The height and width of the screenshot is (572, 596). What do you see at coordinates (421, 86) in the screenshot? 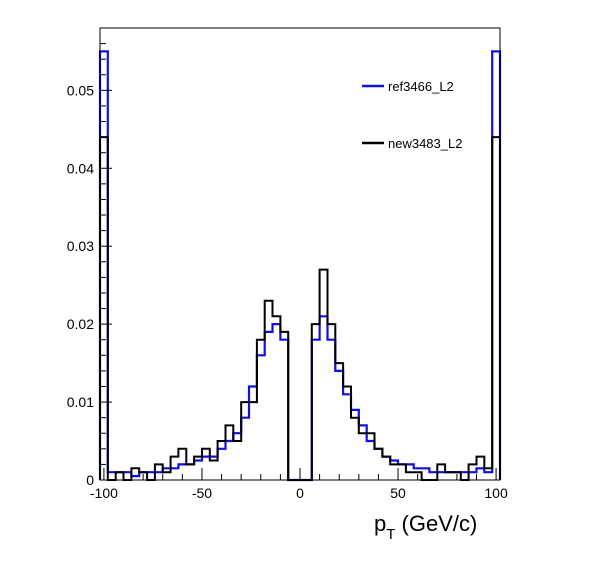
I see `legend-label-ref3466: ref3466_L2` at bounding box center [421, 86].